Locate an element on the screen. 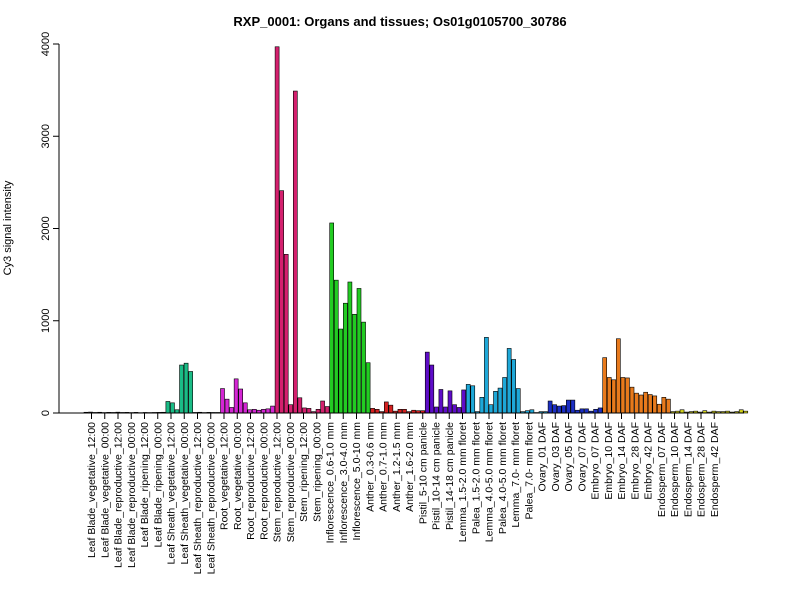 The image size is (800, 600). x-tick-label: Lemma_7.0- mm floret is located at coordinates (516, 475).